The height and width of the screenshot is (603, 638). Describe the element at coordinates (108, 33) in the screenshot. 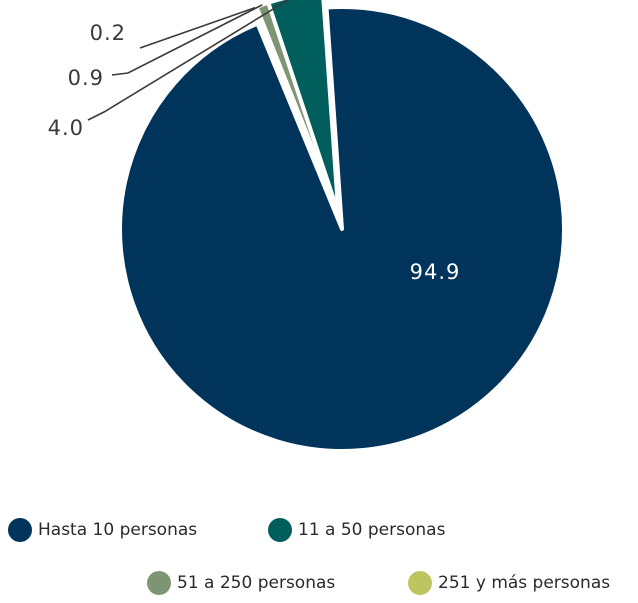

I see `data-label-251-y-mas: 0.2` at that location.